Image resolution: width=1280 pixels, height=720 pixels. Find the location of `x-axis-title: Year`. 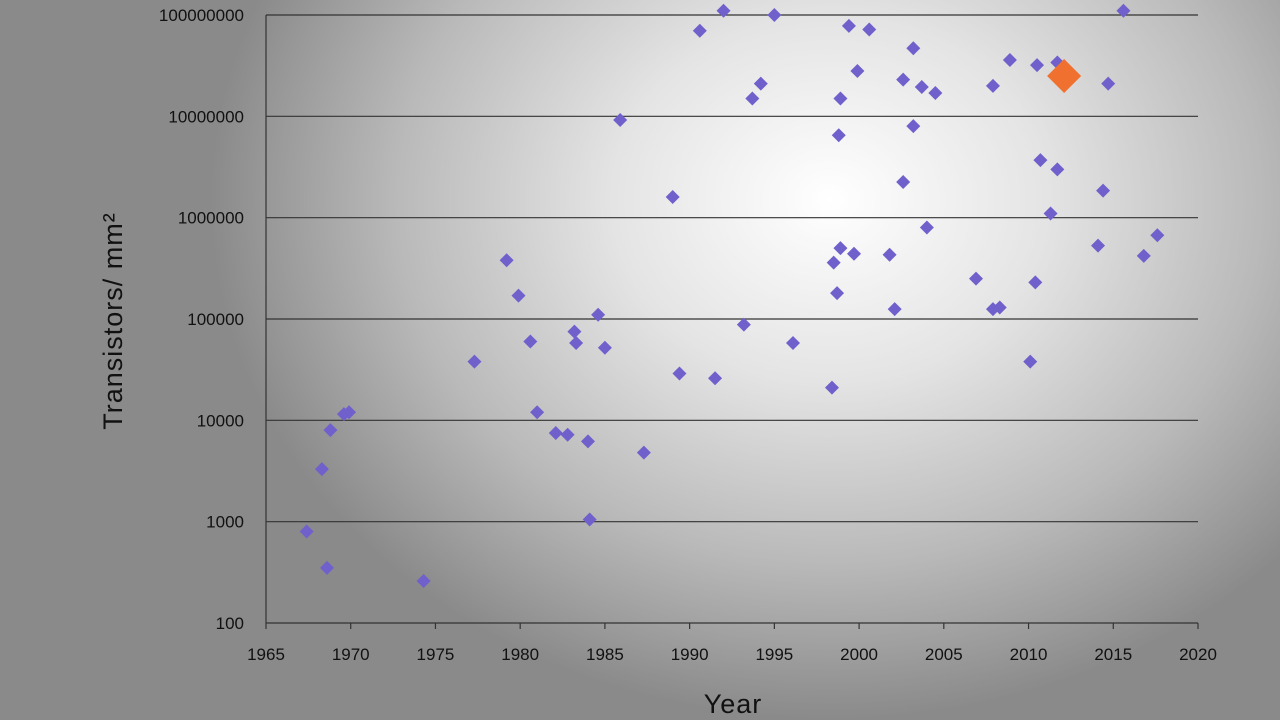

x-axis-title: Year is located at coordinates (733, 704).